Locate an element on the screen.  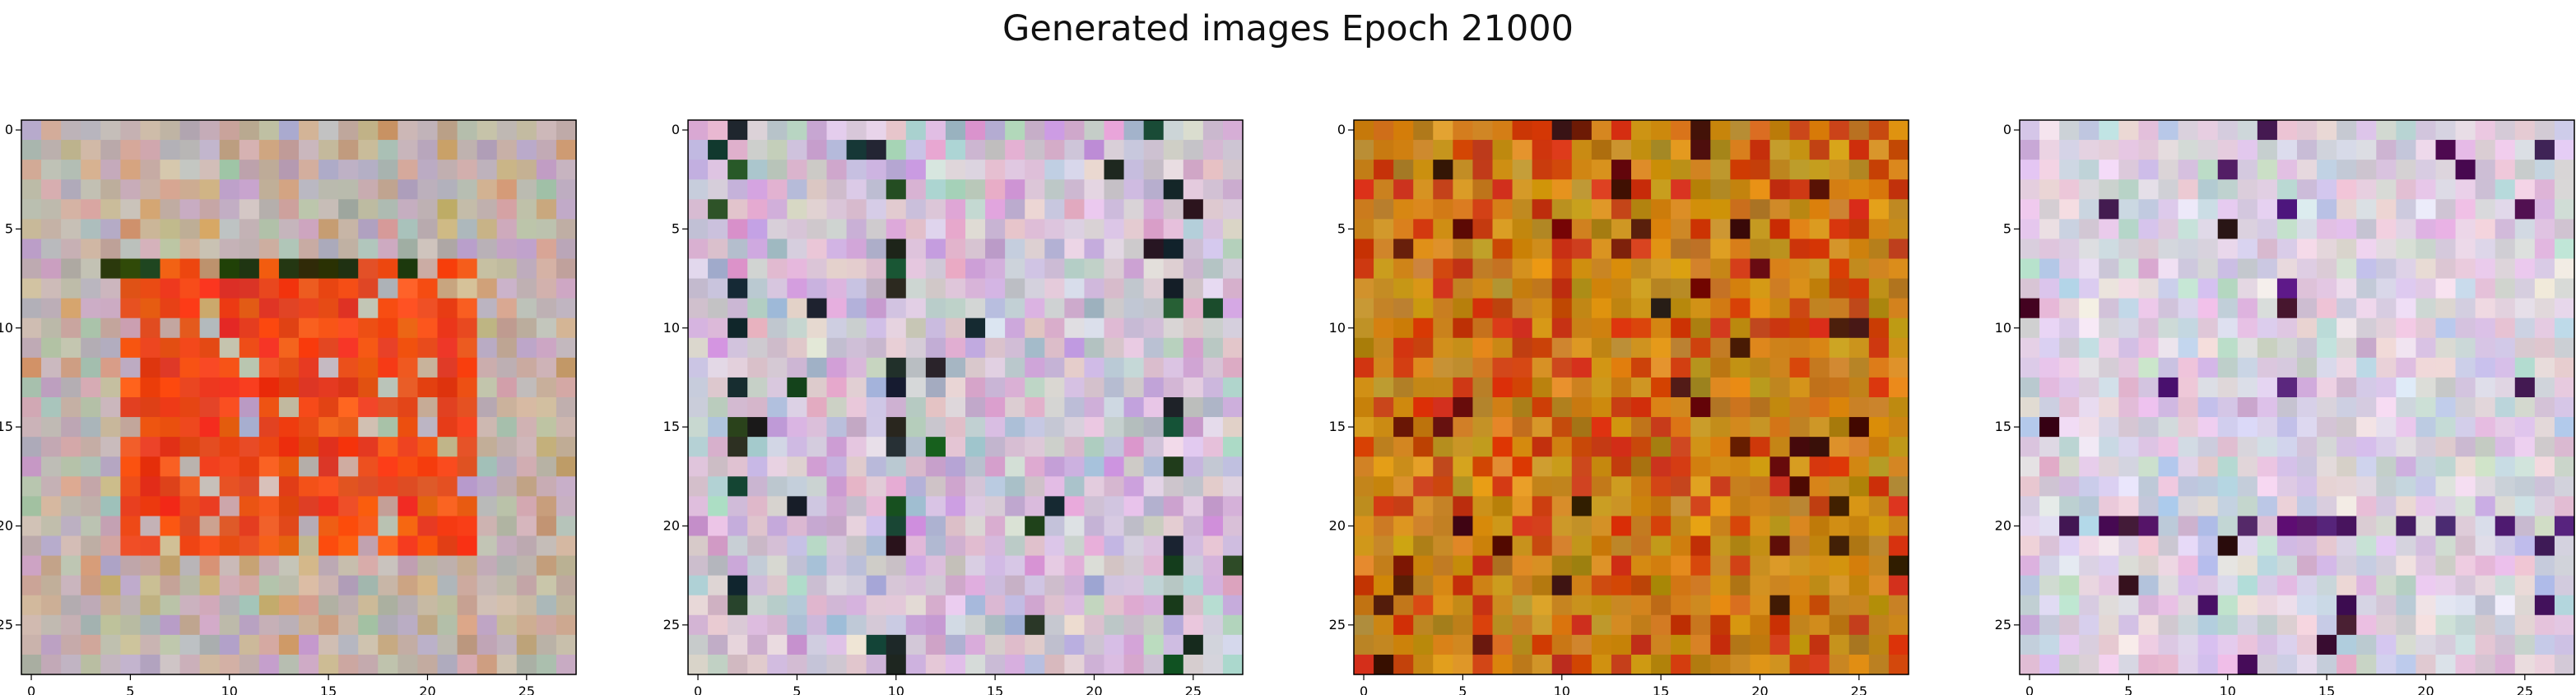
x-tick-label: 10 is located at coordinates (1562, 689).